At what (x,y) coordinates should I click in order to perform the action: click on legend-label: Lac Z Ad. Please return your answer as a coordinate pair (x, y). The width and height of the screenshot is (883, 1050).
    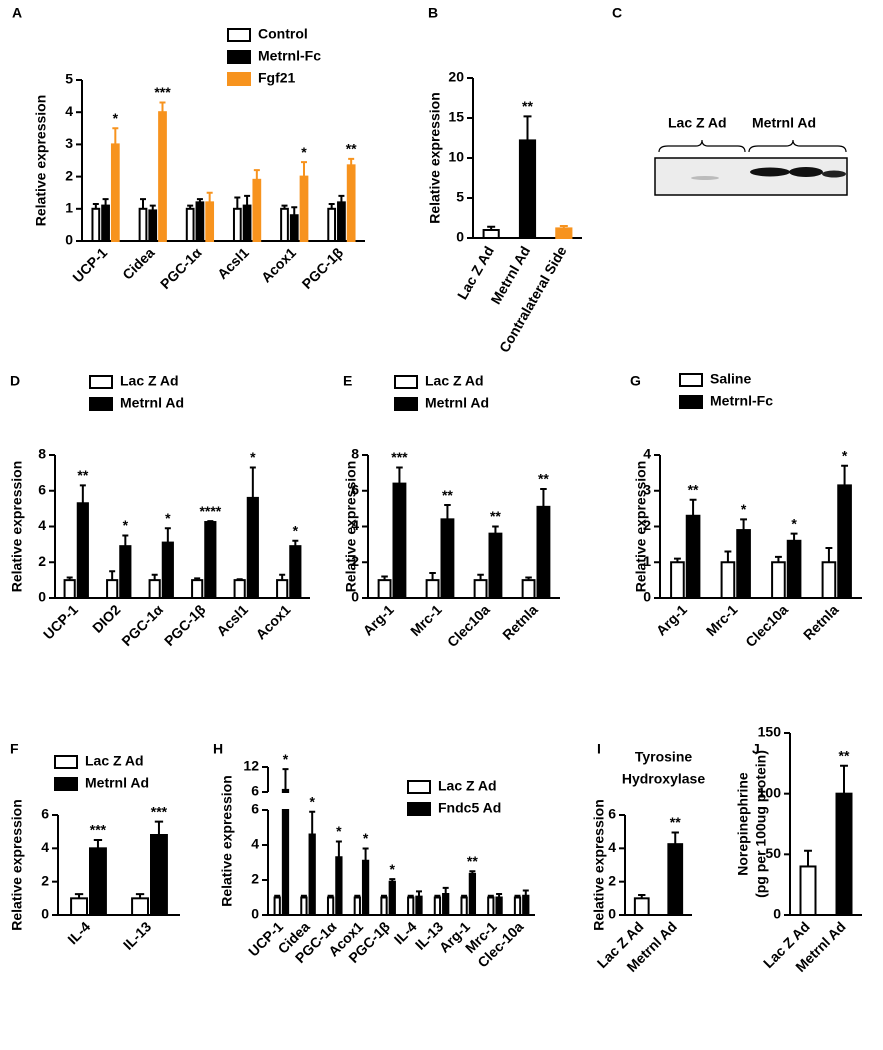
    Looking at the image, I should click on (149, 381).